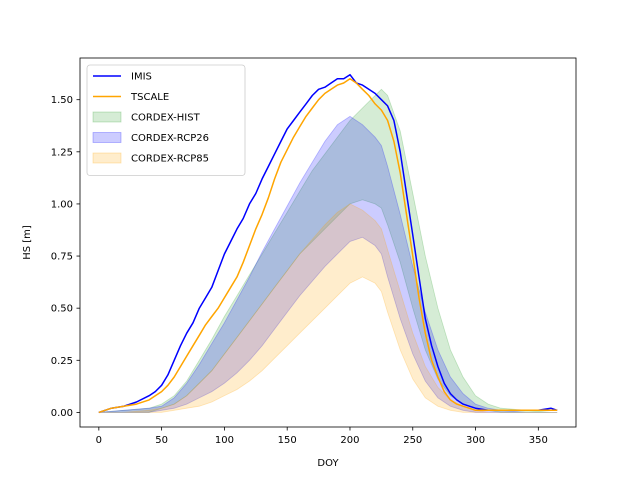 The image size is (640, 480). I want to click on y-tick-label: 0.25, so click(62, 361).